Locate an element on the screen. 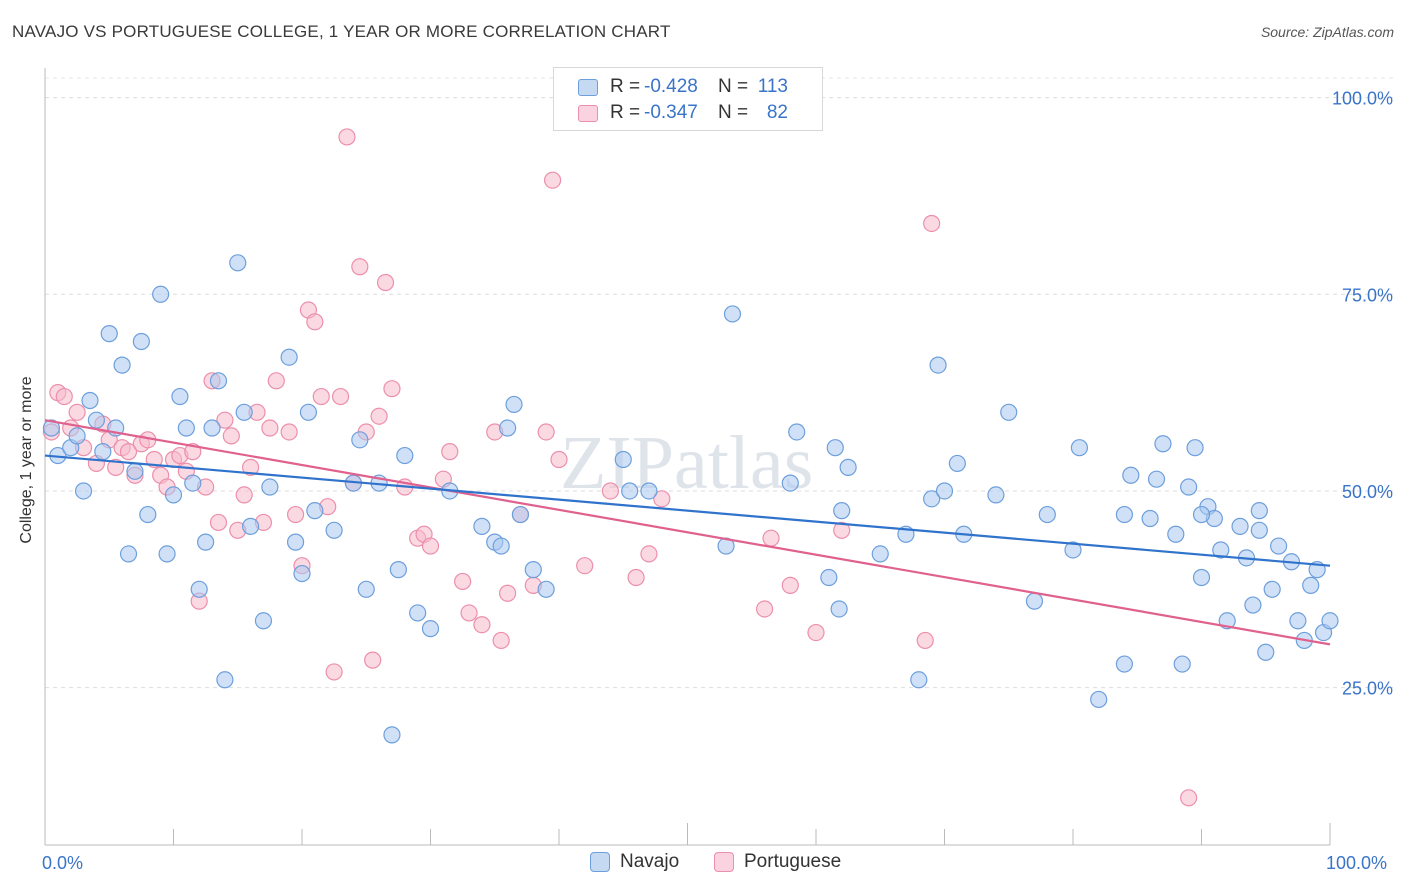 This screenshot has width=1406, height=892. navajo-trend-line is located at coordinates (687, 510).